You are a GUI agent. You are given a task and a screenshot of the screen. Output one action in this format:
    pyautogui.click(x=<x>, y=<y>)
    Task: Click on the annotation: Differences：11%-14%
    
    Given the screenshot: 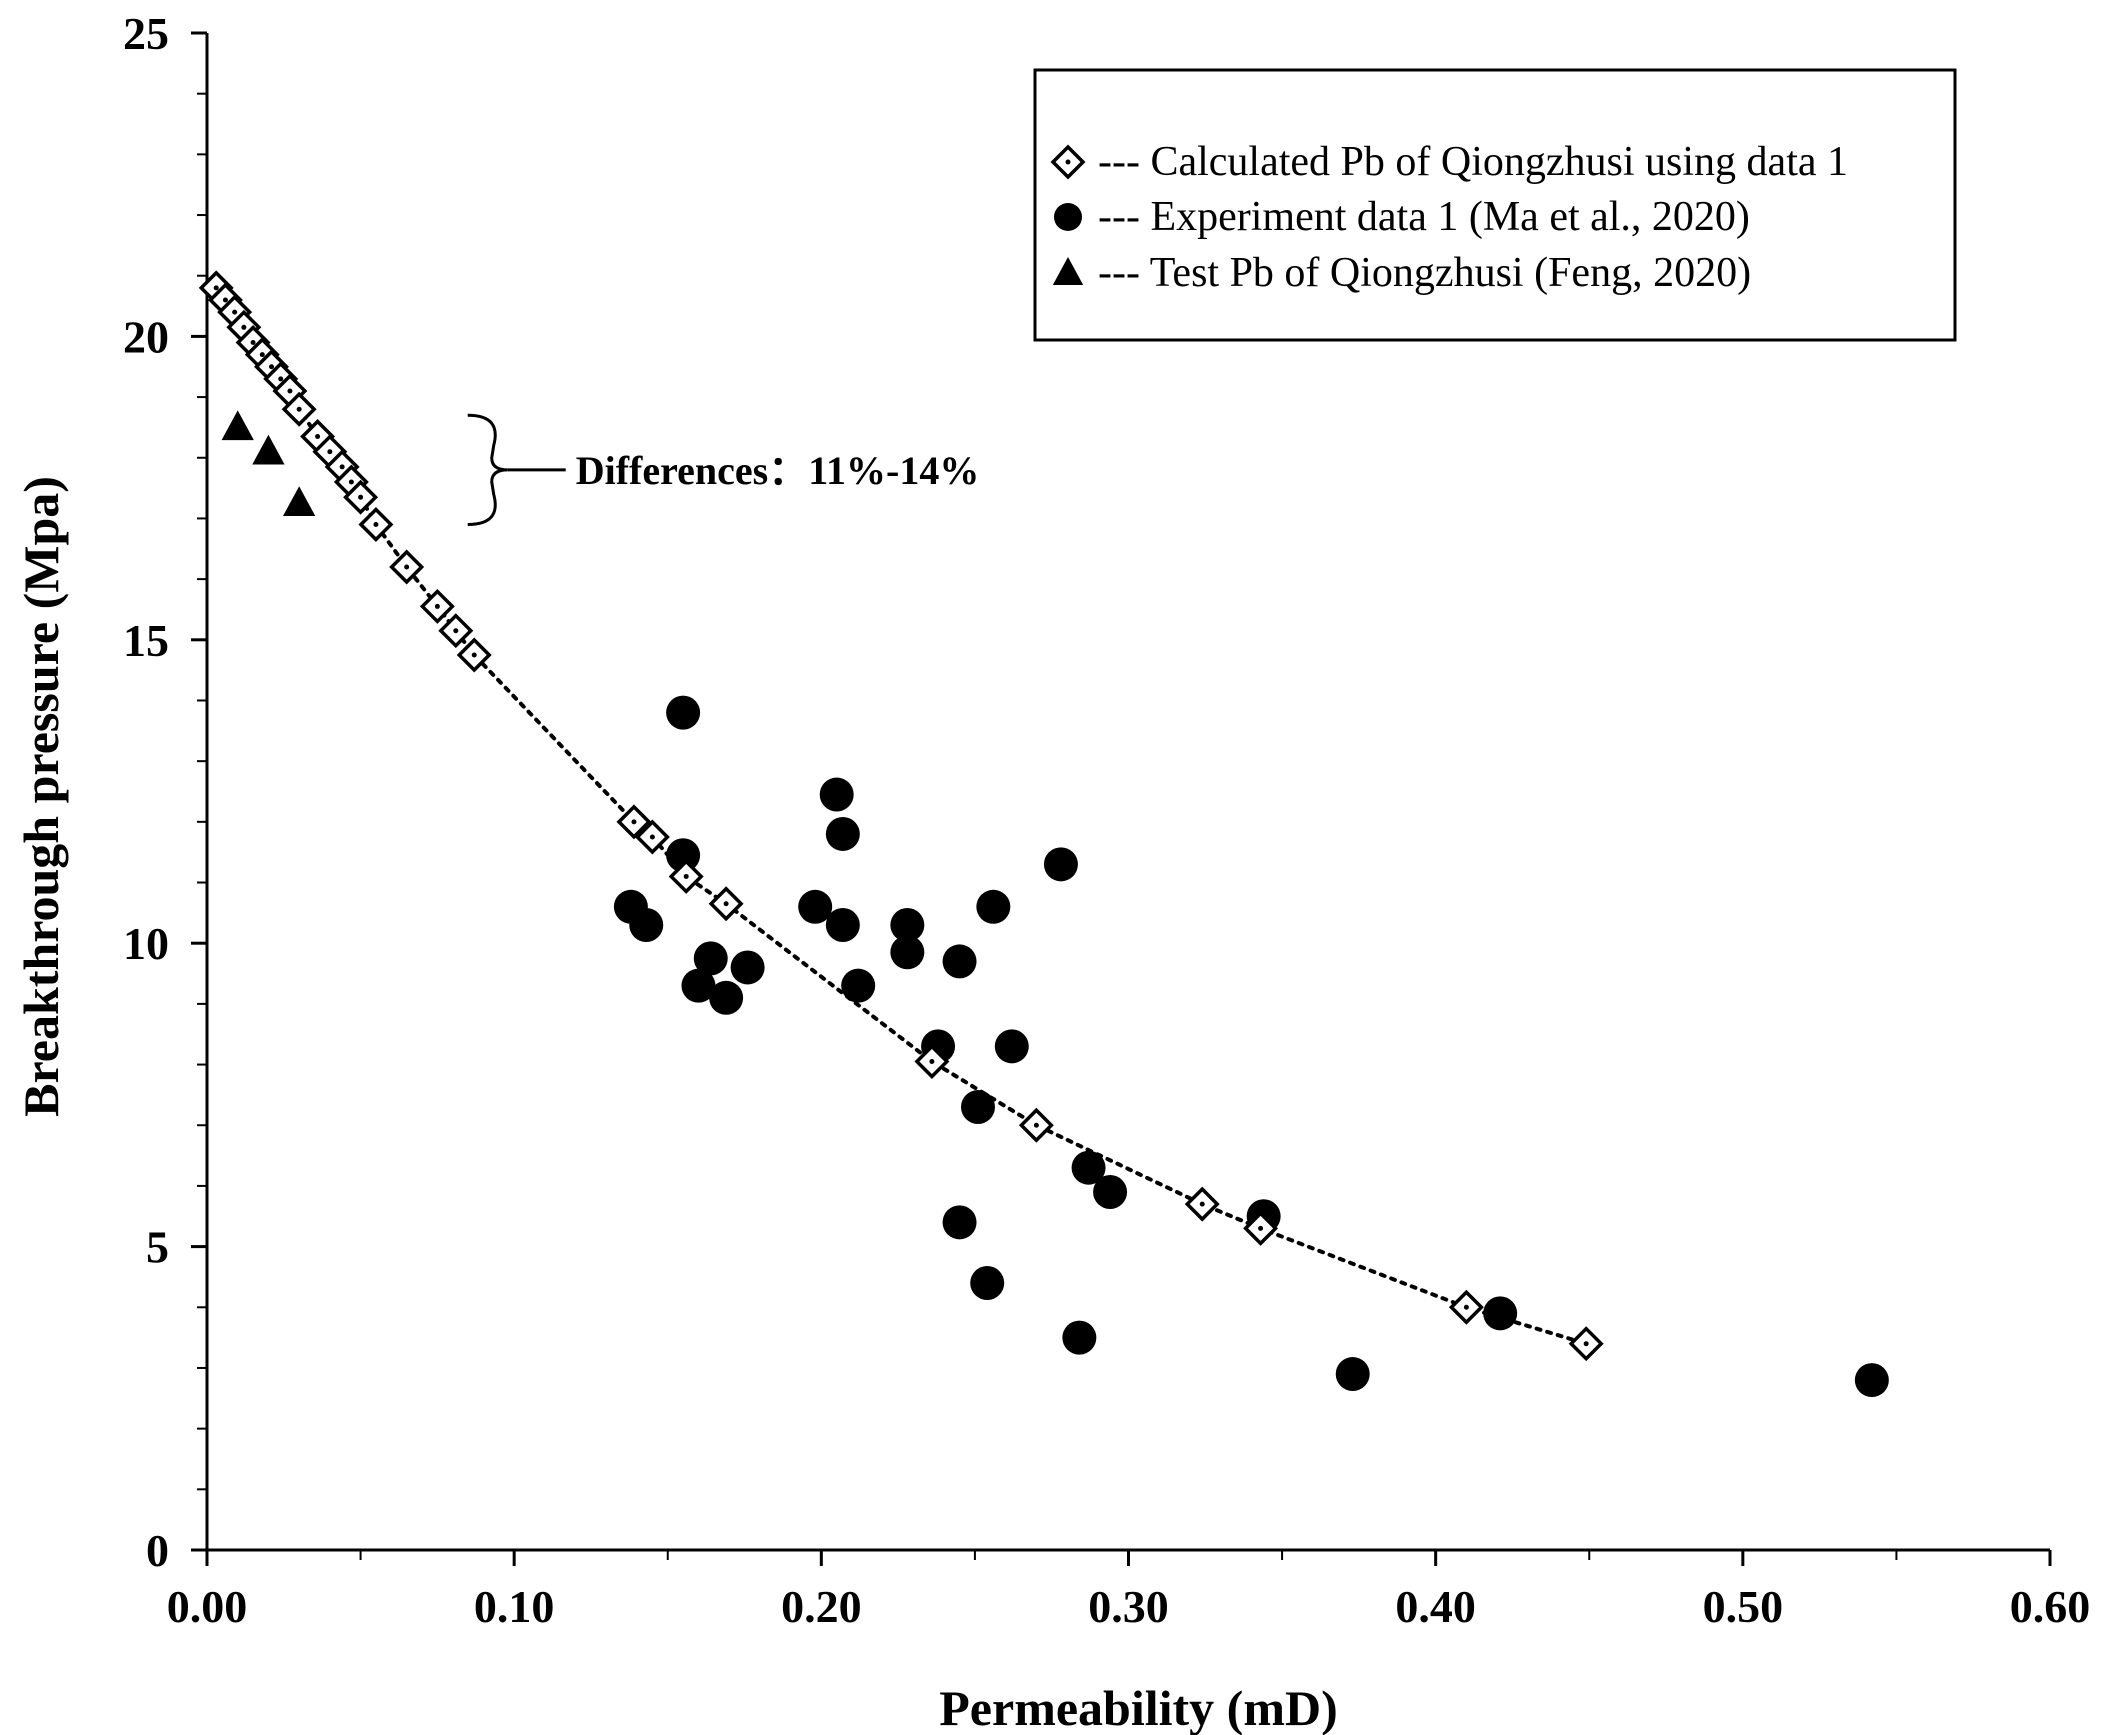 What is the action you would take?
    pyautogui.click(x=723, y=470)
    